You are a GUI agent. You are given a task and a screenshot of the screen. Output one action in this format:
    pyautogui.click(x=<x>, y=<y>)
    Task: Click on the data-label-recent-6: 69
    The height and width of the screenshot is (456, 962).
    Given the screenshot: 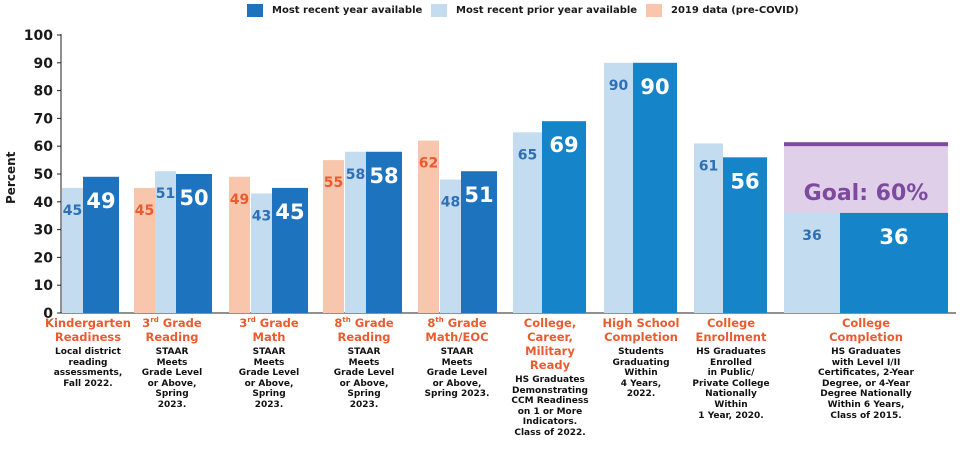 What is the action you would take?
    pyautogui.click(x=563, y=145)
    